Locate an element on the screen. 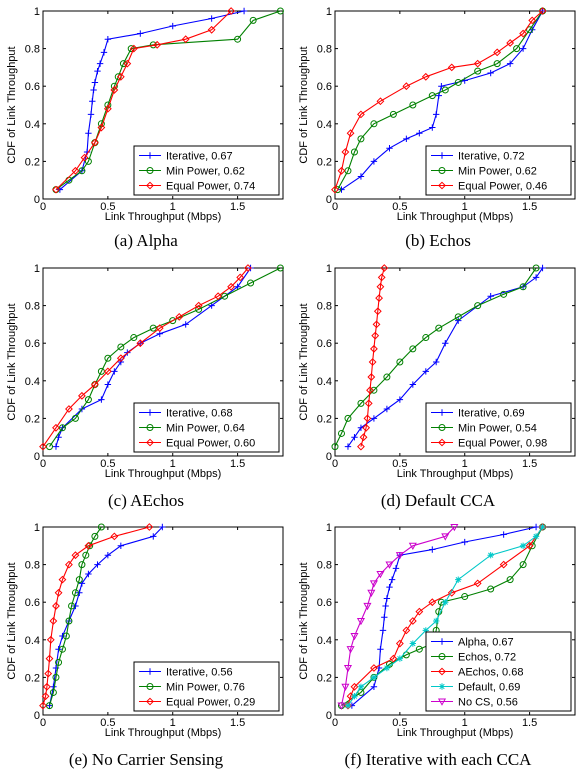 This screenshot has width=584, height=774. y-tick-label: 0.6 is located at coordinates (324, 87).